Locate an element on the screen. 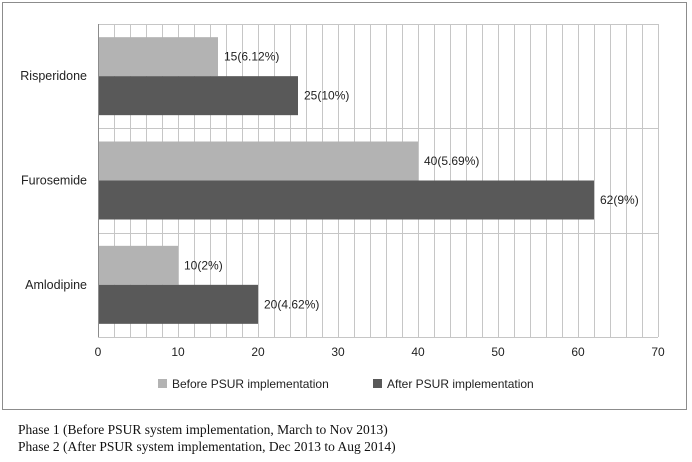 Image resolution: width=692 pixels, height=462 pixels. bar-amlodipine-after is located at coordinates (178, 304).